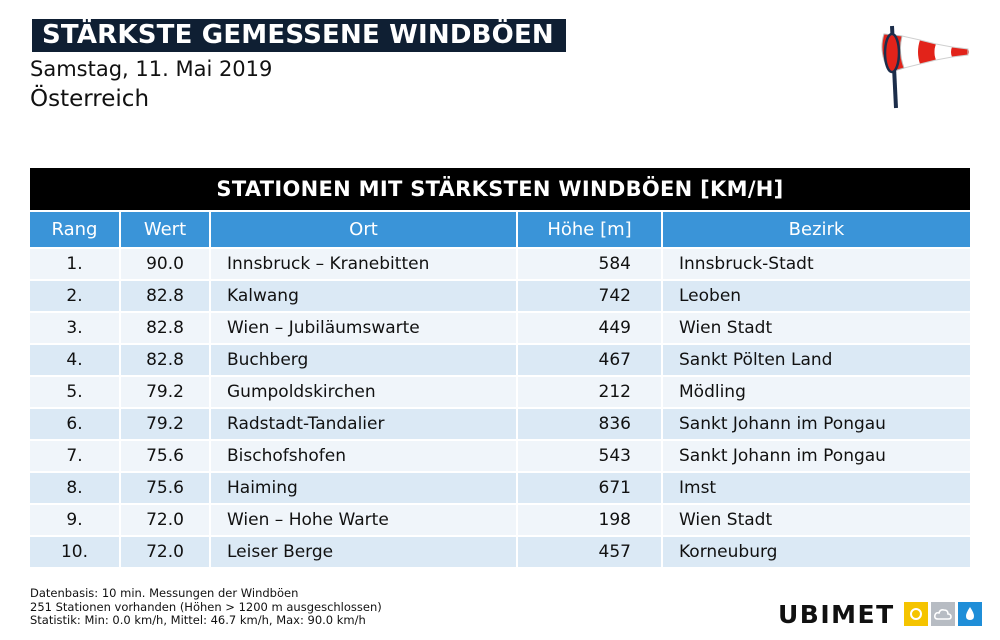 This screenshot has height=640, width=1000. Describe the element at coordinates (364, 295) in the screenshot. I see `cell-ort: Kalwang` at that location.